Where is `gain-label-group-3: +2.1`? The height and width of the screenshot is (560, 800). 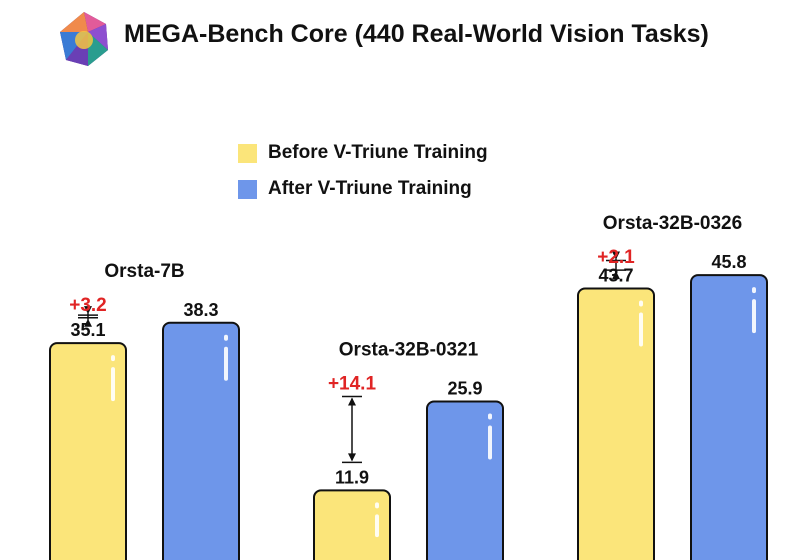
gain-label-group-3: +2.1 is located at coordinates (616, 257).